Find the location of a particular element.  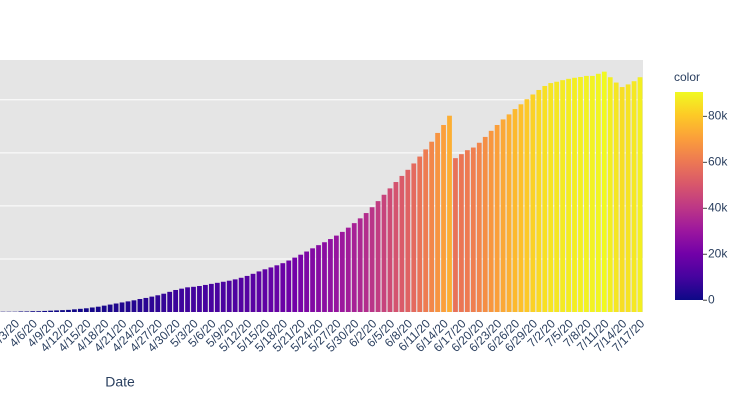

colorbar-tick-label: 20k is located at coordinates (718, 253).